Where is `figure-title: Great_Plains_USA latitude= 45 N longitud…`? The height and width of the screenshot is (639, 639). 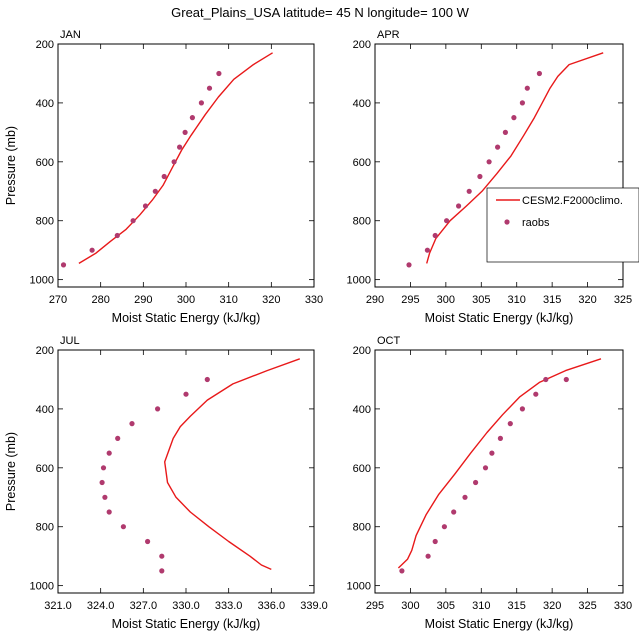
figure-title: Great_Plains_USA latitude= 45 N longitud… is located at coordinates (320, 12).